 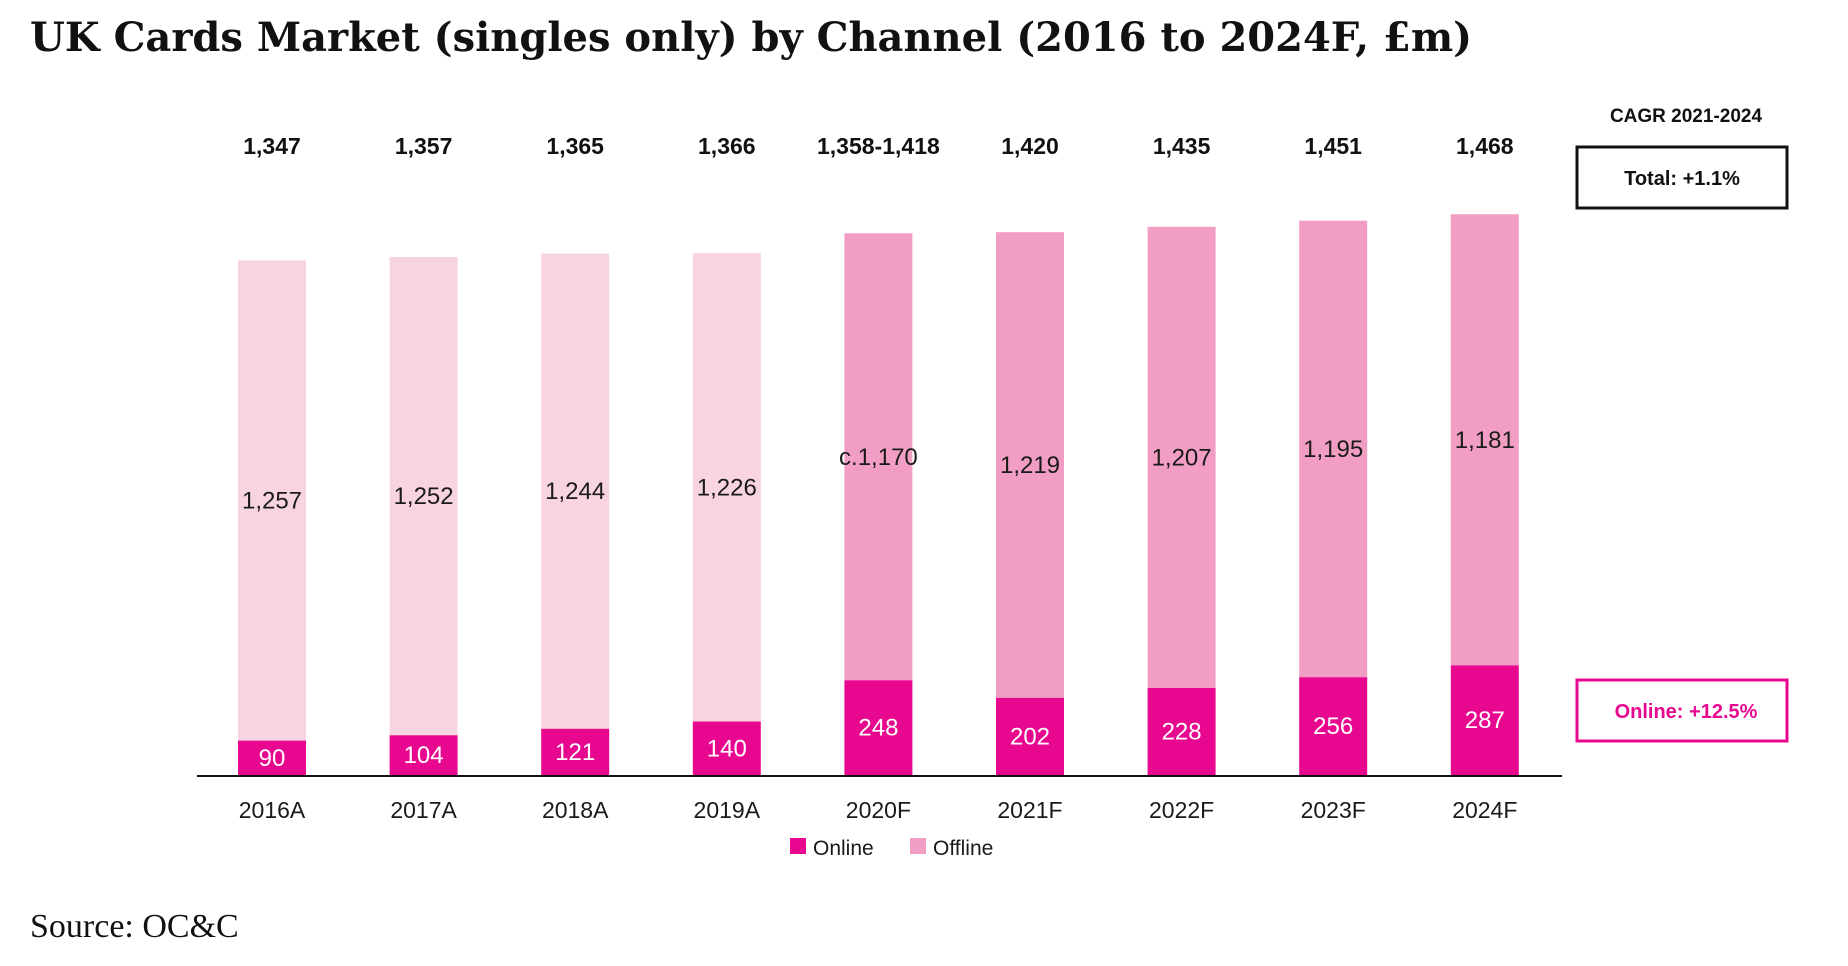 I want to click on x-tick-label: 2021F, so click(x=1029, y=810).